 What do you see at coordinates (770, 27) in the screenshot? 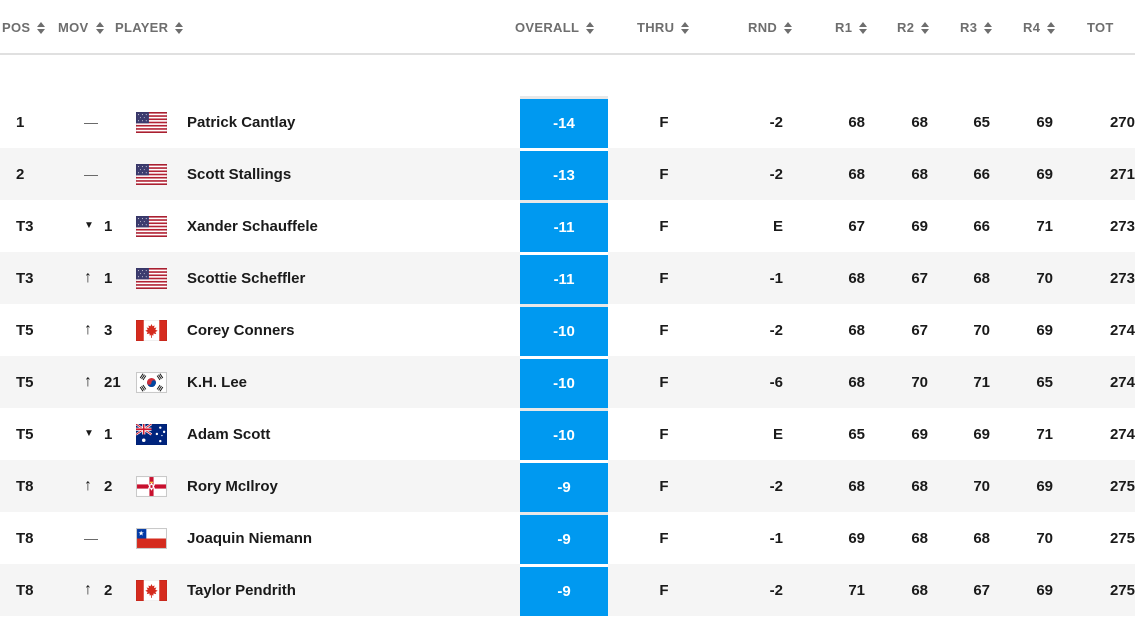
I see `column-header-rnd: RND` at bounding box center [770, 27].